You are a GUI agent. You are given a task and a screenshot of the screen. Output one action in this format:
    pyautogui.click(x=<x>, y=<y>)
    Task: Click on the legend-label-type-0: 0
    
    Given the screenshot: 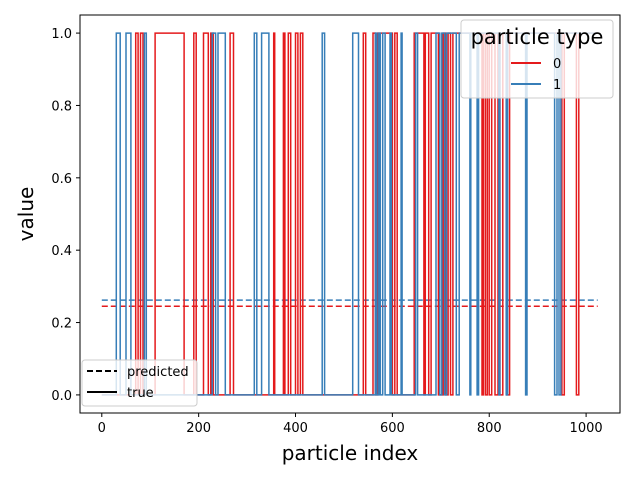 What is the action you would take?
    pyautogui.click(x=557, y=64)
    